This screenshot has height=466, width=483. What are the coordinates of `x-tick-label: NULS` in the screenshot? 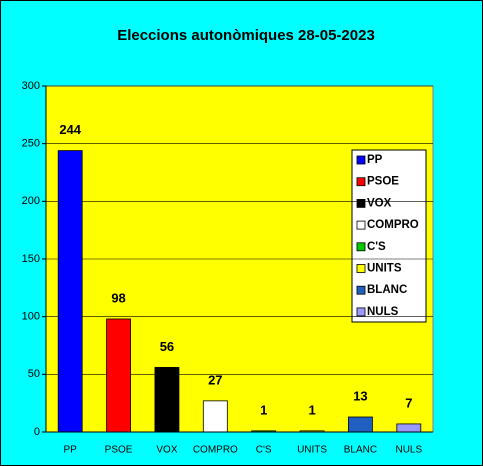 It's located at (408, 450).